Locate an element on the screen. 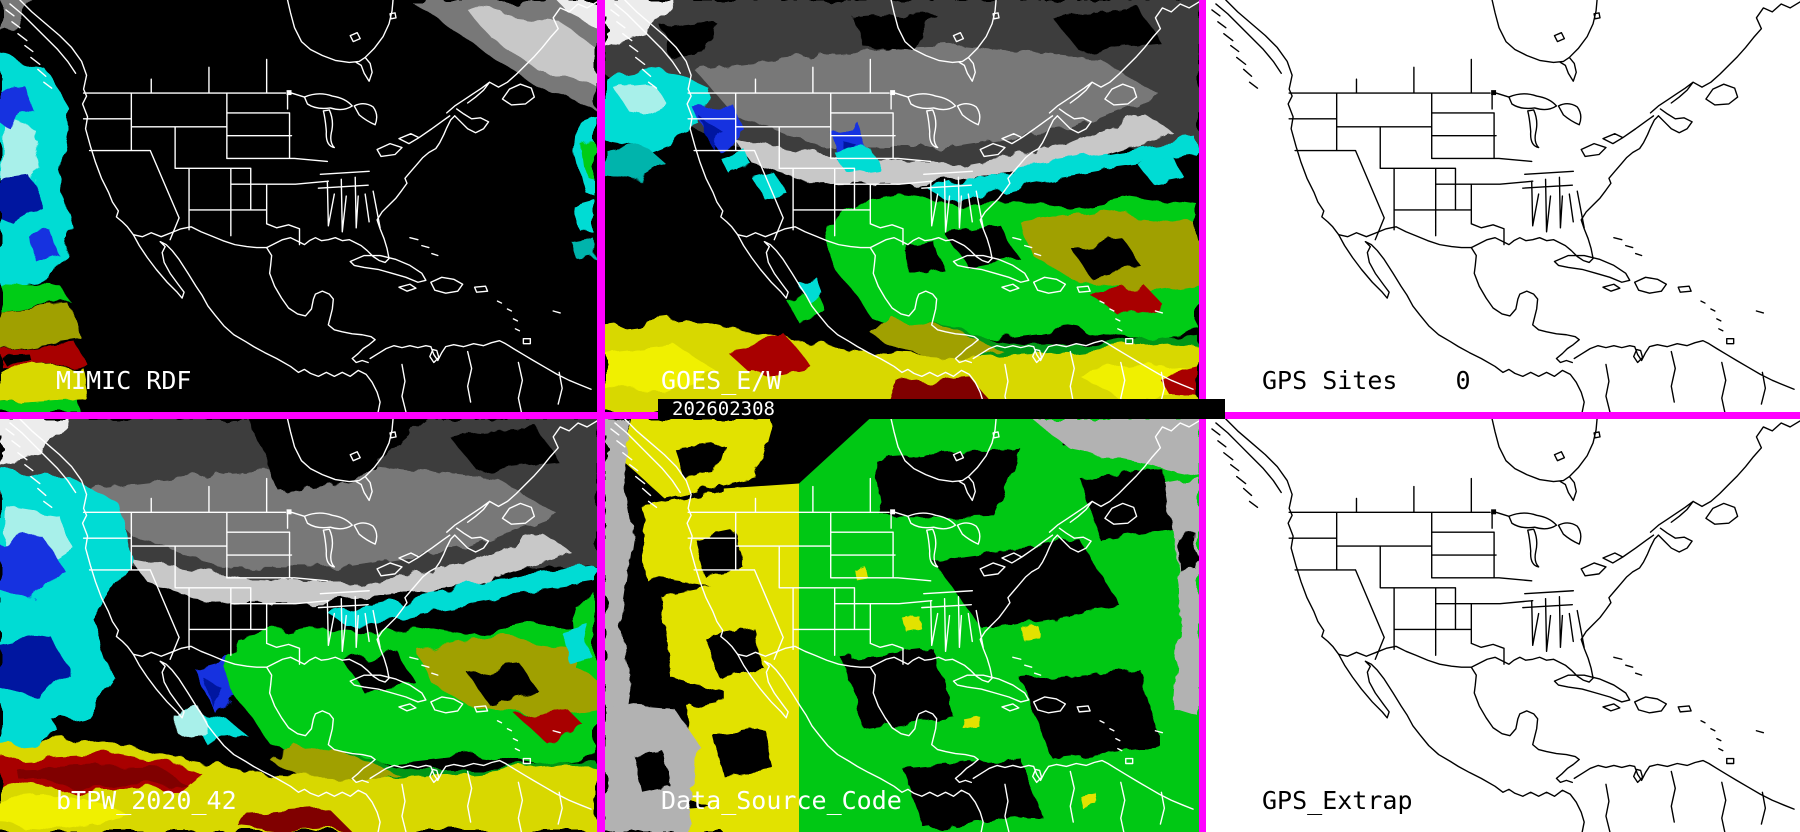  panel-label-goes-ew: GOES_E/W is located at coordinates (721, 380).